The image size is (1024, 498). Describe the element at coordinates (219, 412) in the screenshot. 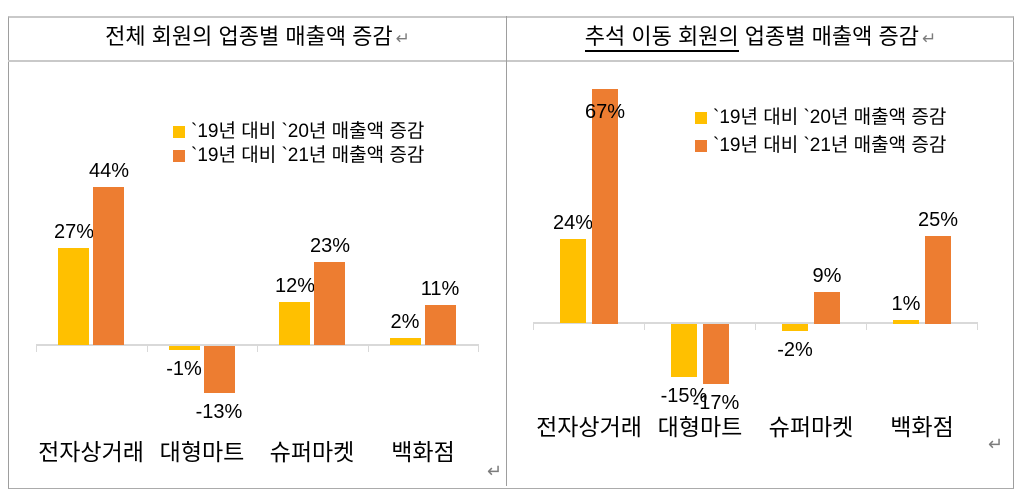

I see `value-label: -13%` at that location.